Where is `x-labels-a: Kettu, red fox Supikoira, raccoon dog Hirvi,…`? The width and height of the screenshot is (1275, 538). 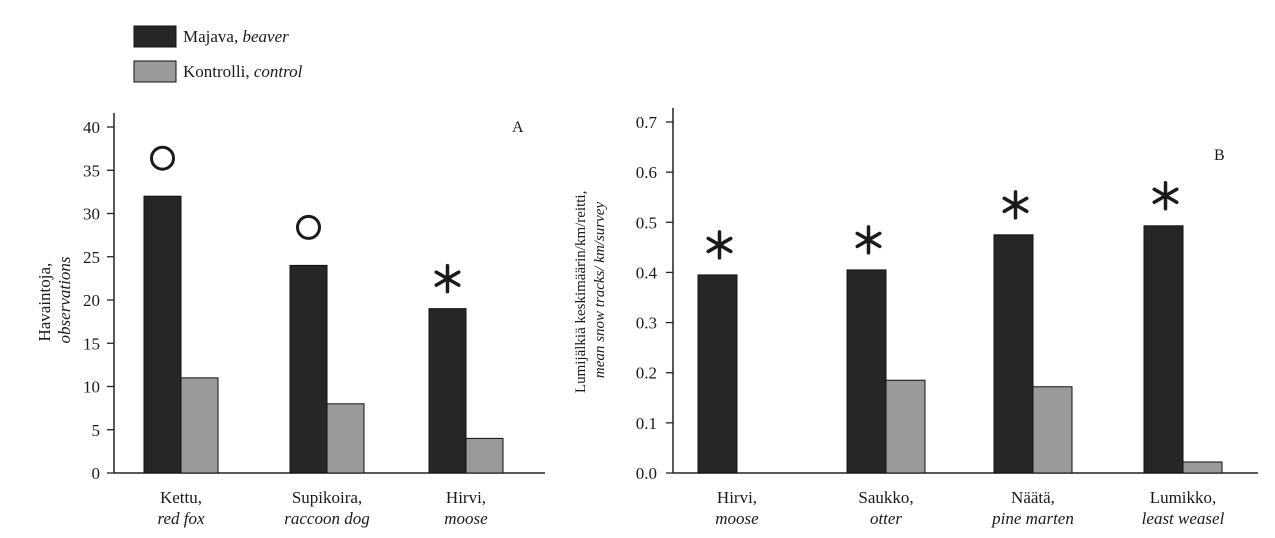 x-labels-a: Kettu, red fox Supikoira, raccoon dog Hirvi,… is located at coordinates (322, 508).